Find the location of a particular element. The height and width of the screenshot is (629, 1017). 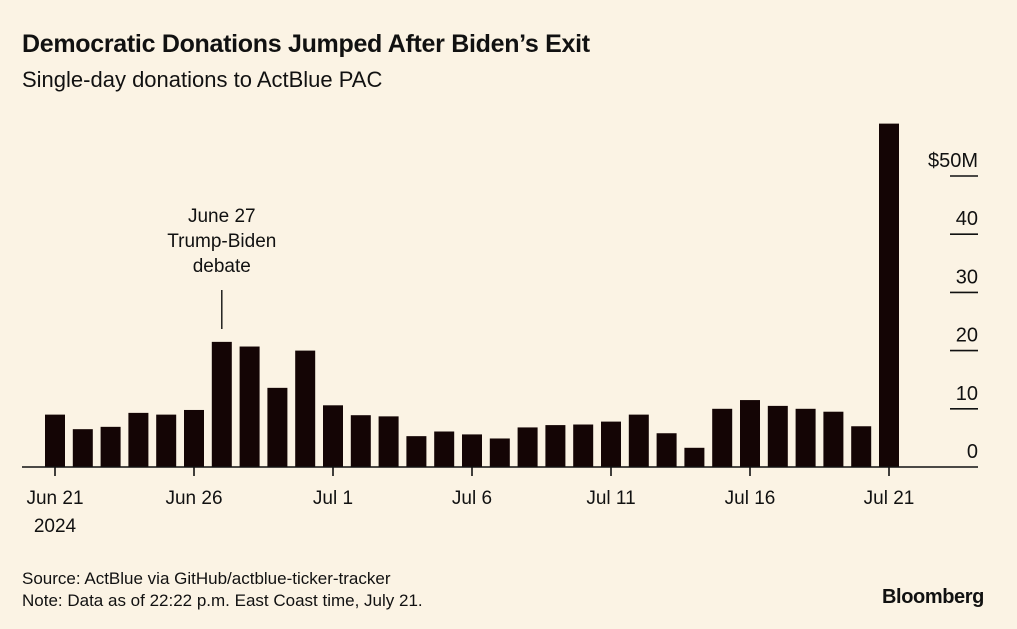

annotation-text: June 27 is located at coordinates (222, 216).